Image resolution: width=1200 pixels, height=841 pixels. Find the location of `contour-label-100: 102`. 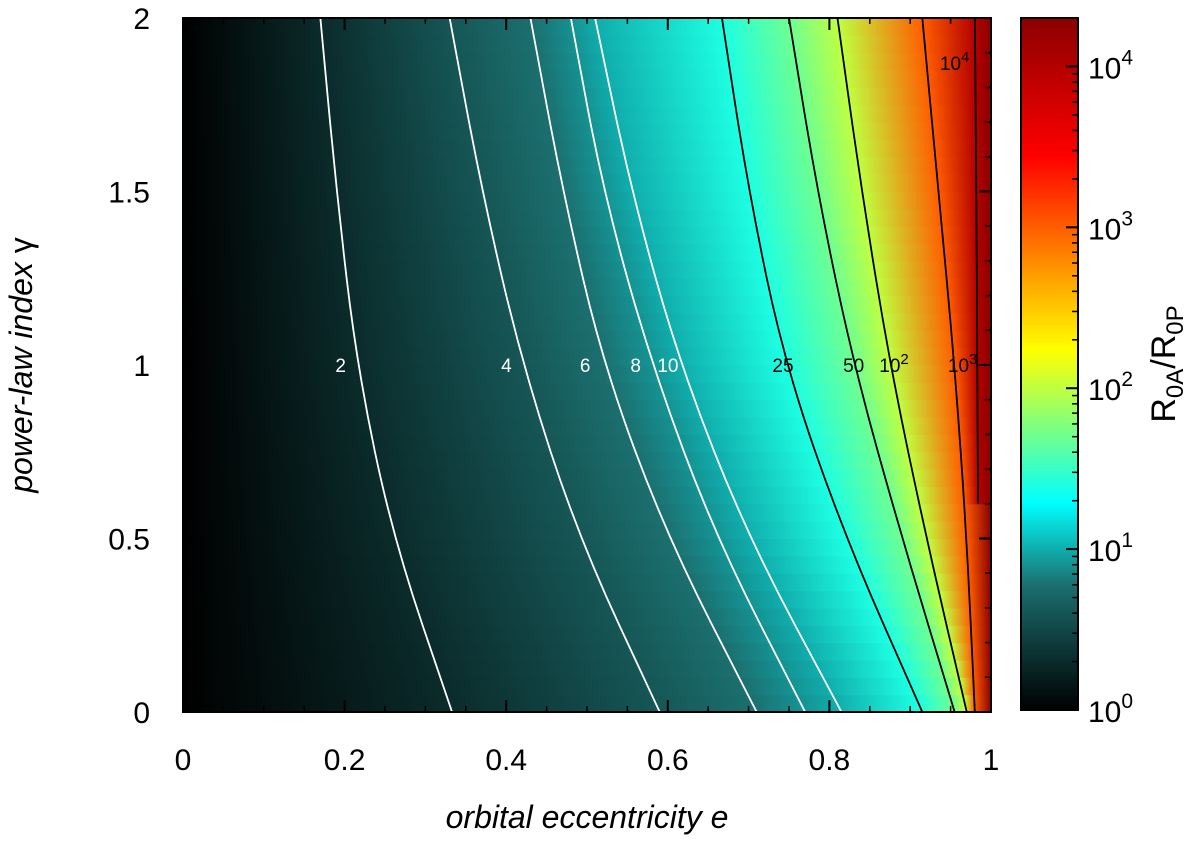

contour-label-100: 102 is located at coordinates (893, 364).